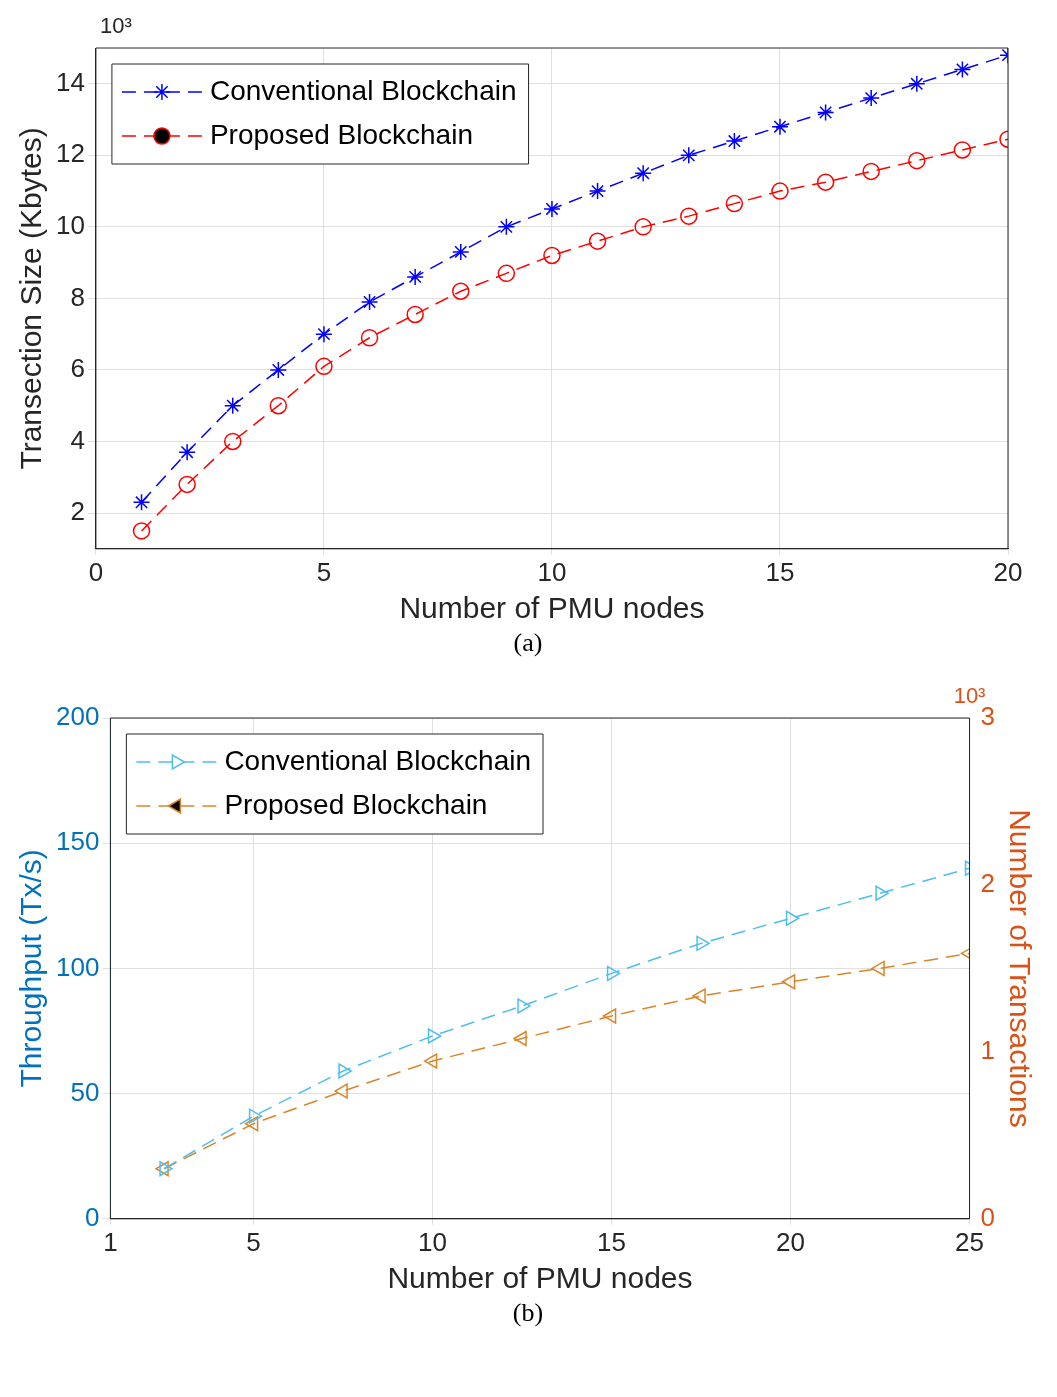 The width and height of the screenshot is (1057, 1397). I want to click on y-tick-label: 4, so click(77, 439).